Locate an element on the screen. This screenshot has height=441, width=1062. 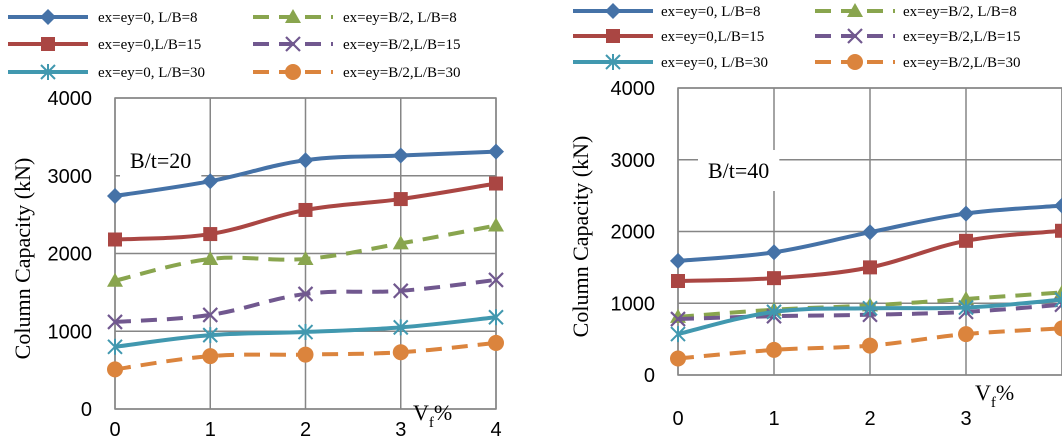
annotation-text: B/t=40 is located at coordinates (738, 170).